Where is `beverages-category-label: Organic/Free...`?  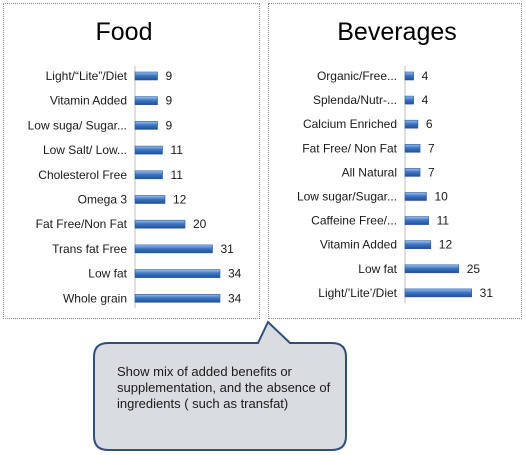 beverages-category-label: Organic/Free... is located at coordinates (357, 76).